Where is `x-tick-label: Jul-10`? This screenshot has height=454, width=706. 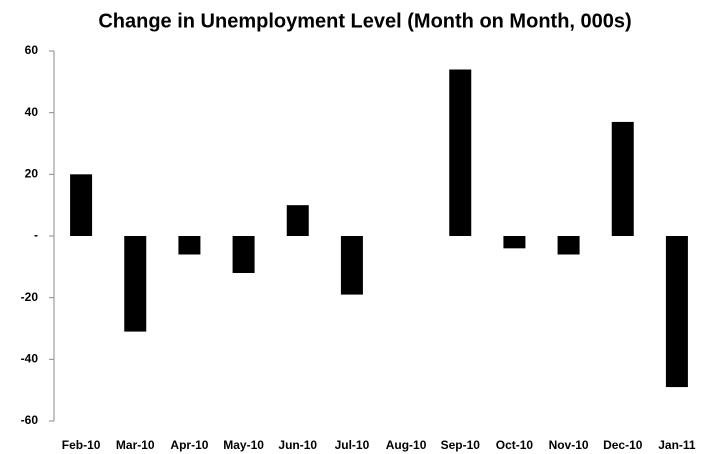
x-tick-label: Jul-10 is located at coordinates (352, 445).